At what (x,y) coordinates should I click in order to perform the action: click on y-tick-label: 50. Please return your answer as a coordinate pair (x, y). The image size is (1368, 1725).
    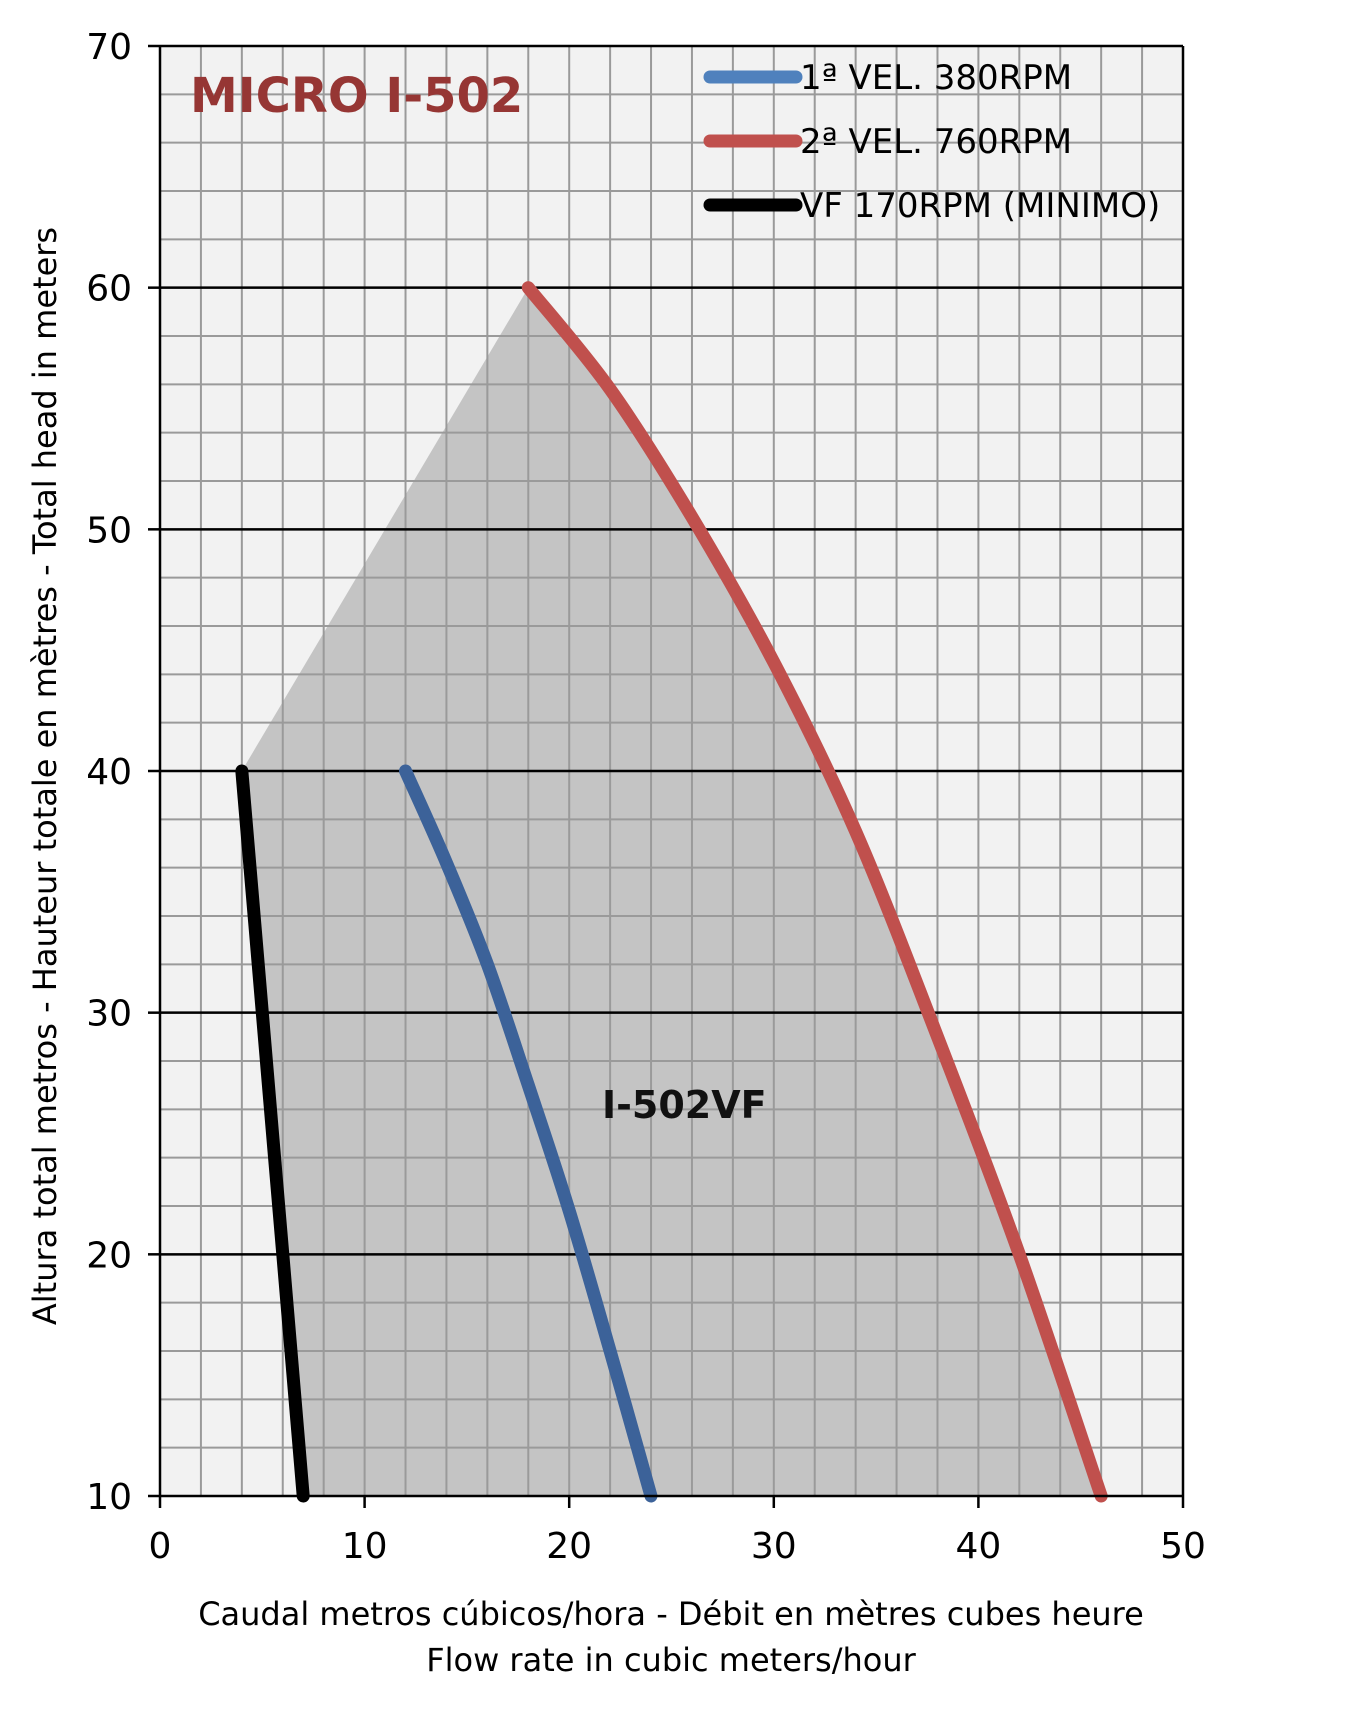
    Looking at the image, I should click on (109, 530).